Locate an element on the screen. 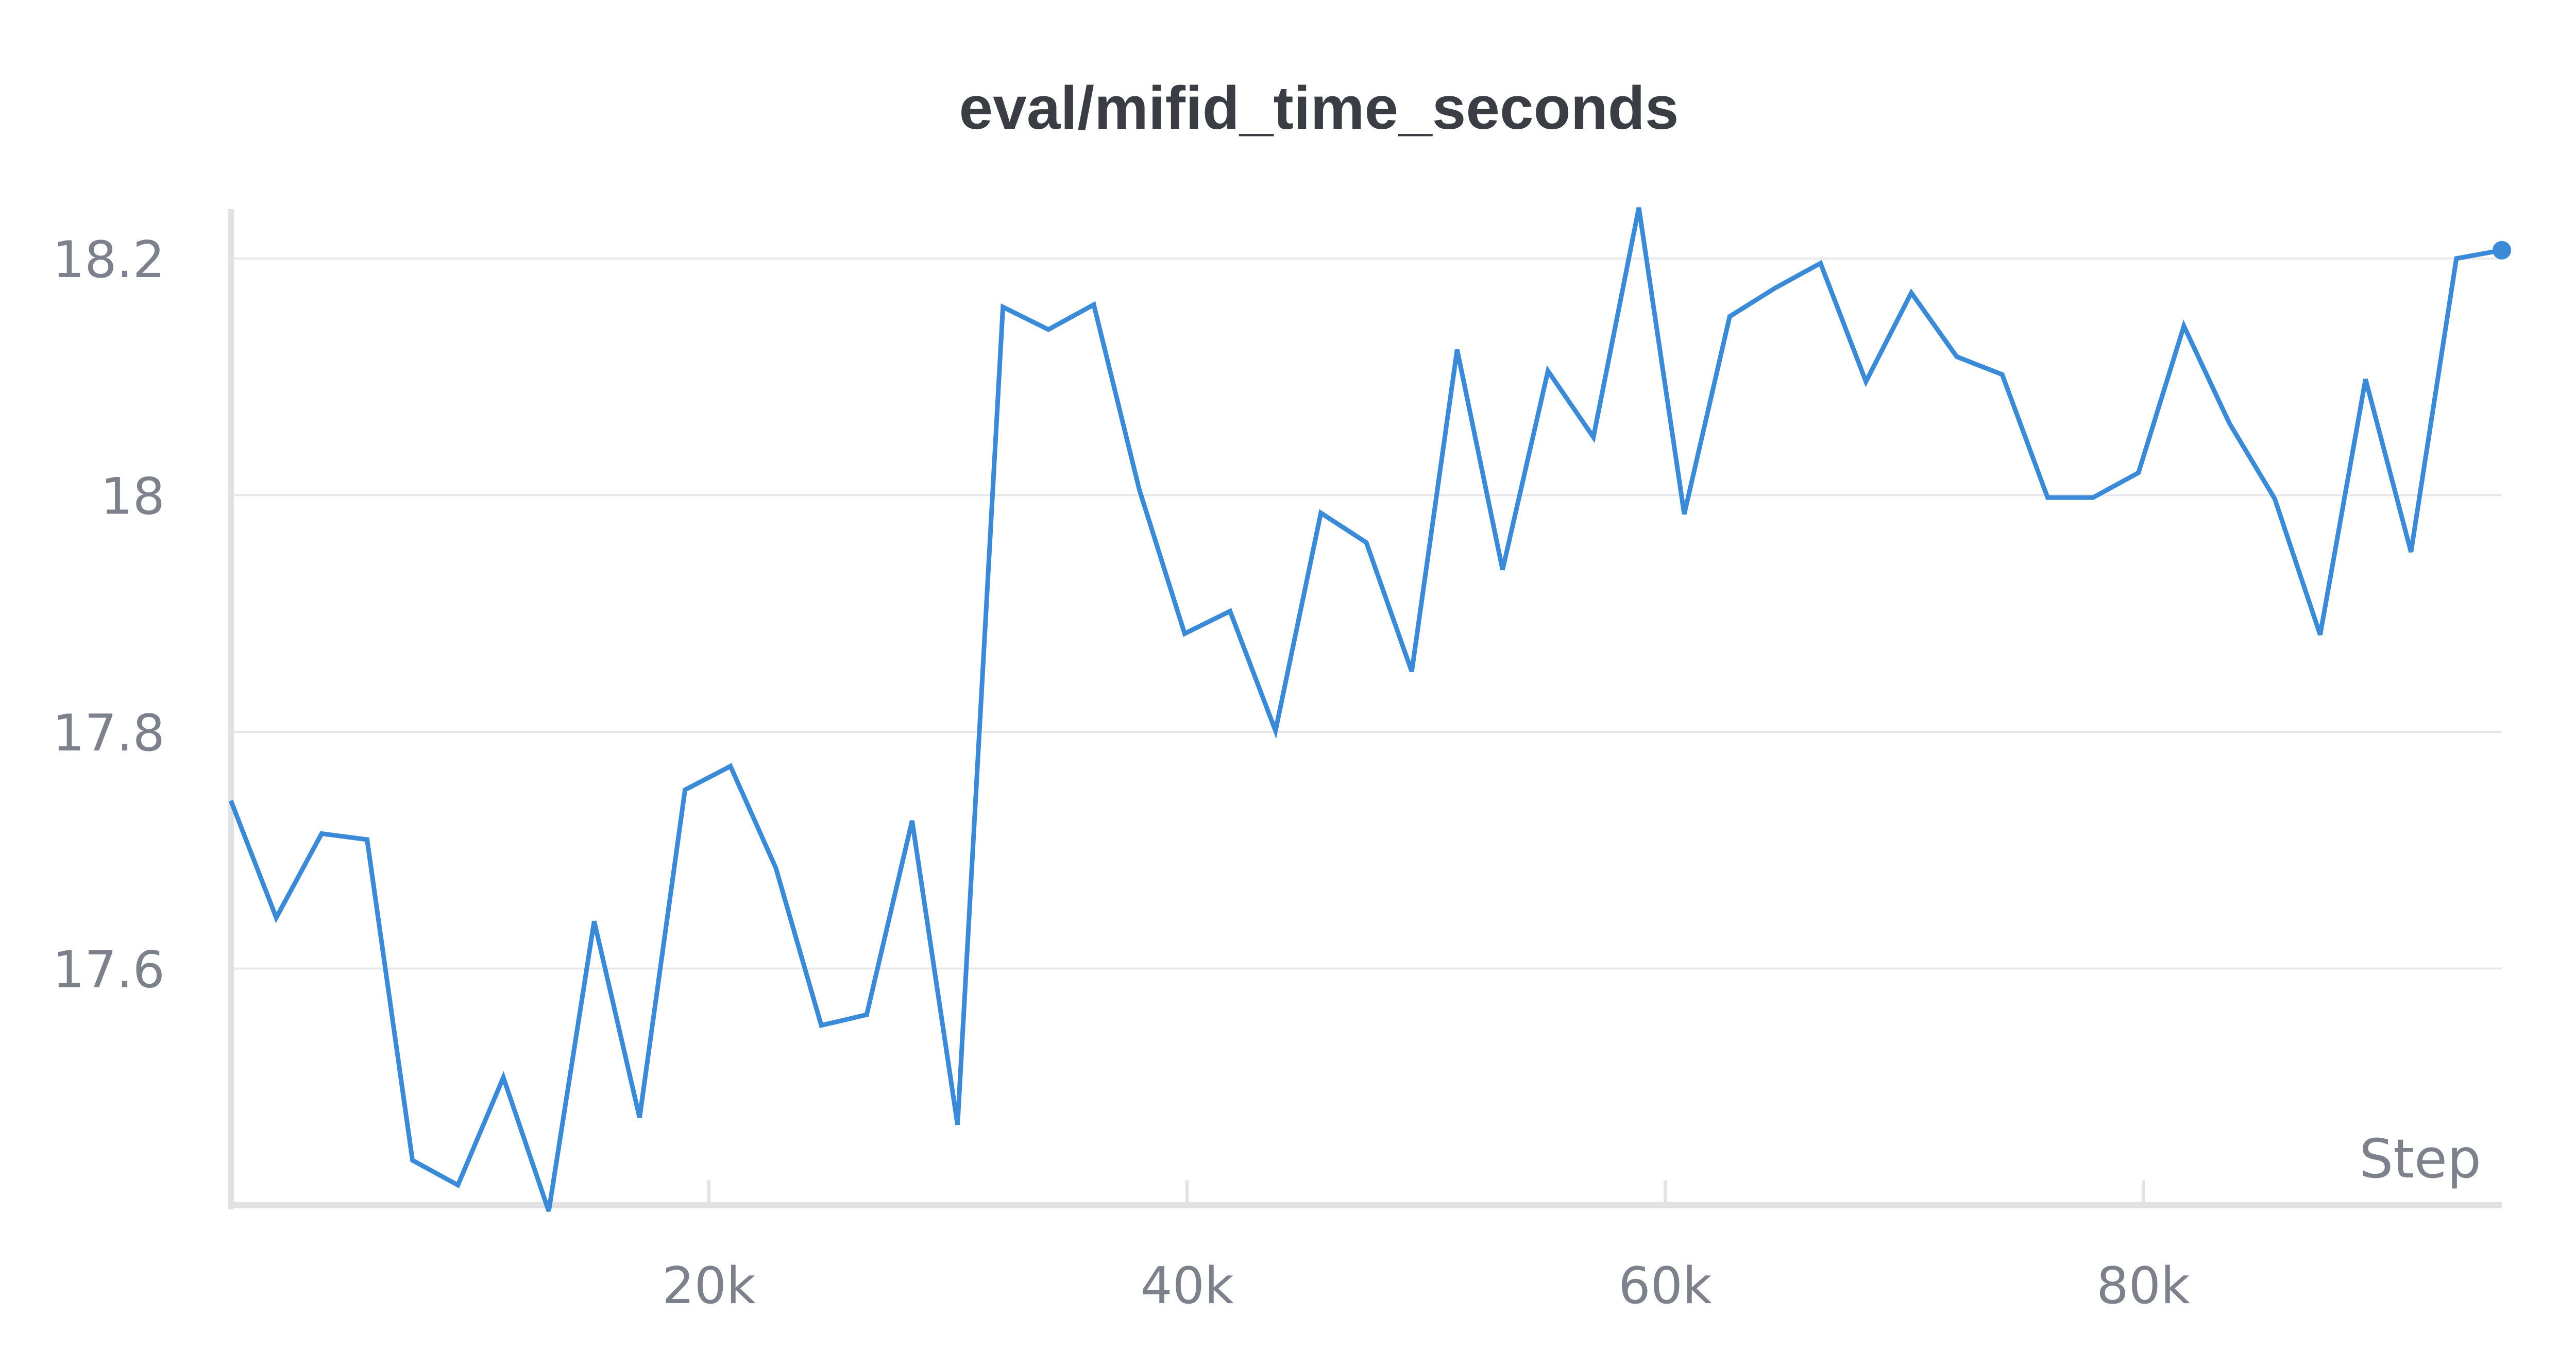 This screenshot has height=1368, width=2576. y-tick-label: 18.2 is located at coordinates (109, 260).